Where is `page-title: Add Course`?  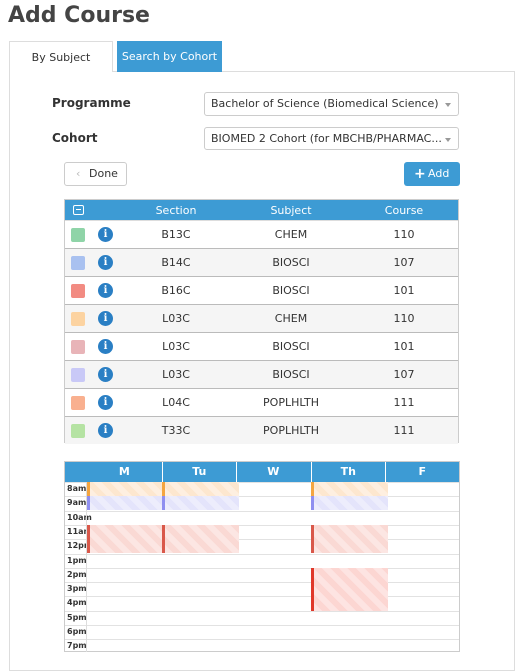 page-title: Add Course is located at coordinates (79, 15).